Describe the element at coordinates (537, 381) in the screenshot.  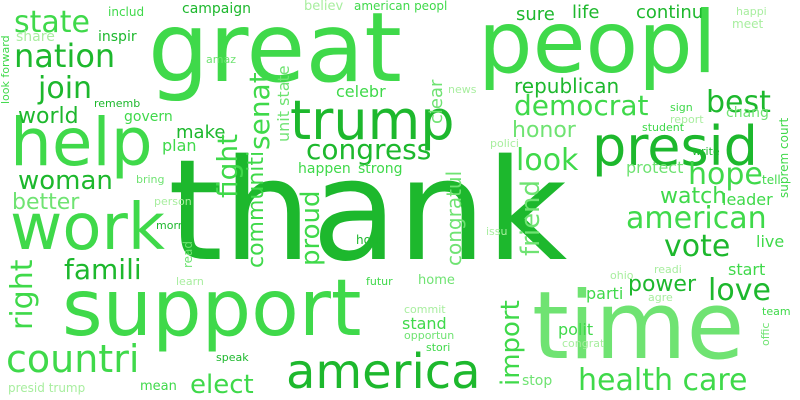
I see `word-stop: stop` at that location.